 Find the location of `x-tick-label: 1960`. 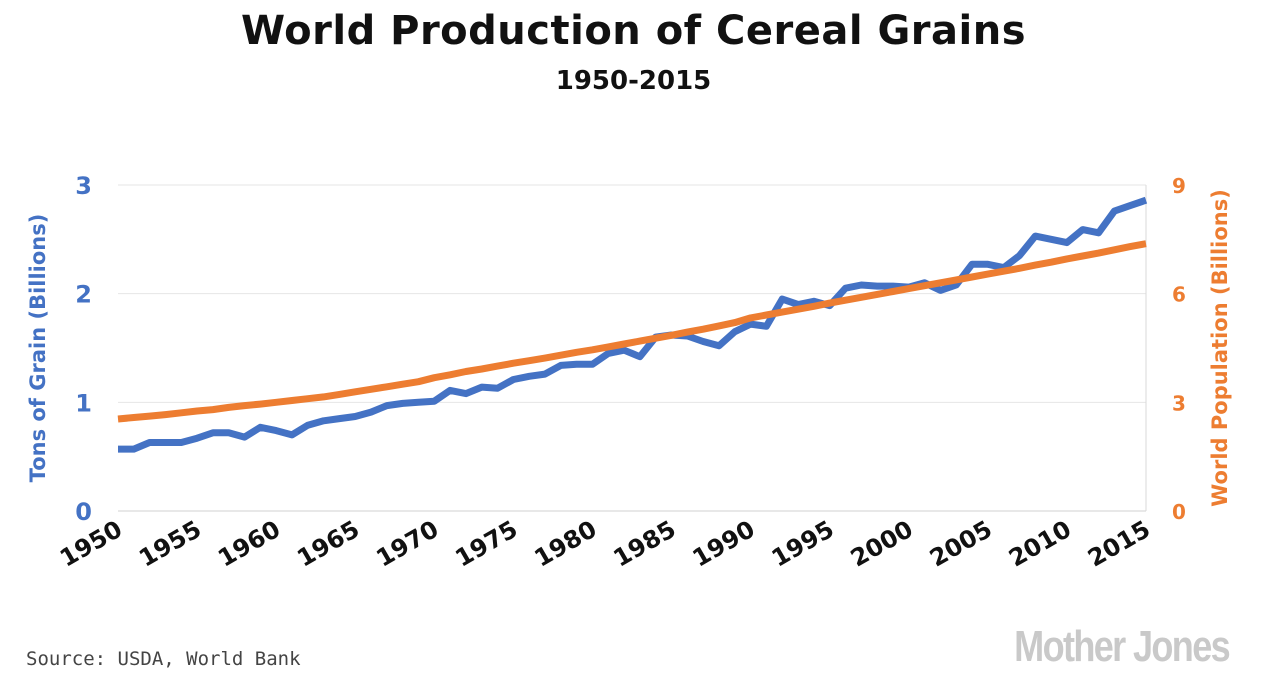

x-tick-label: 1960 is located at coordinates (249, 544).